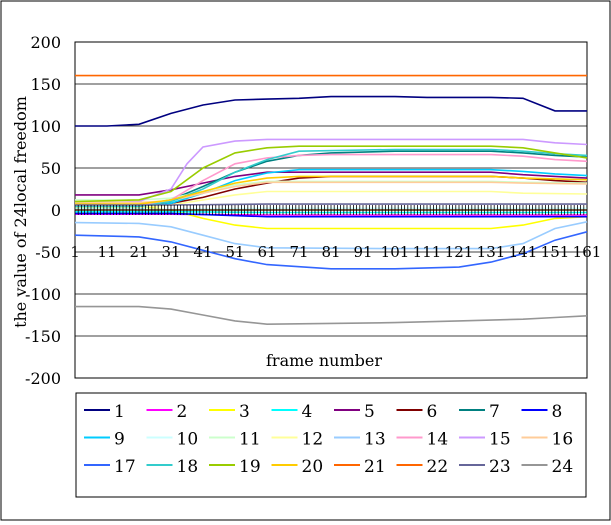 This screenshot has width=611, height=525. Describe the element at coordinates (375, 467) in the screenshot. I see `legend-label: 21` at that location.